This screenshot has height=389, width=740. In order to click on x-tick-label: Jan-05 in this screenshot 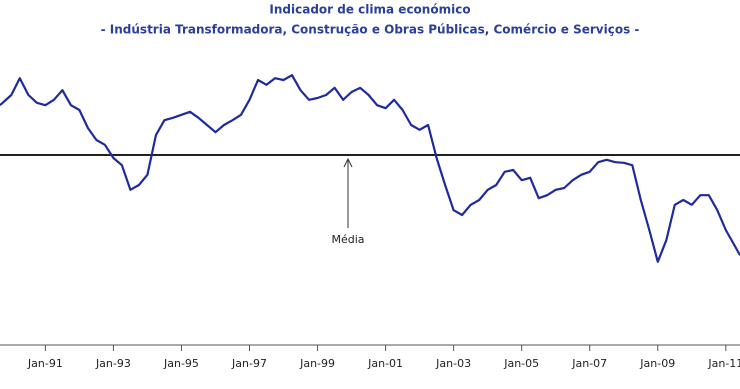, I will do `click(521, 363)`.